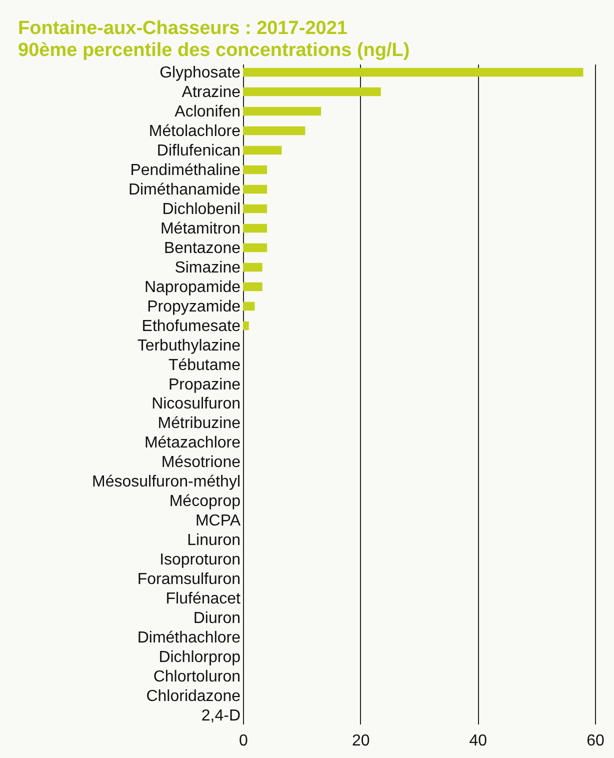 This screenshot has width=614, height=758. I want to click on y-tick-label: Simazine, so click(207, 267).